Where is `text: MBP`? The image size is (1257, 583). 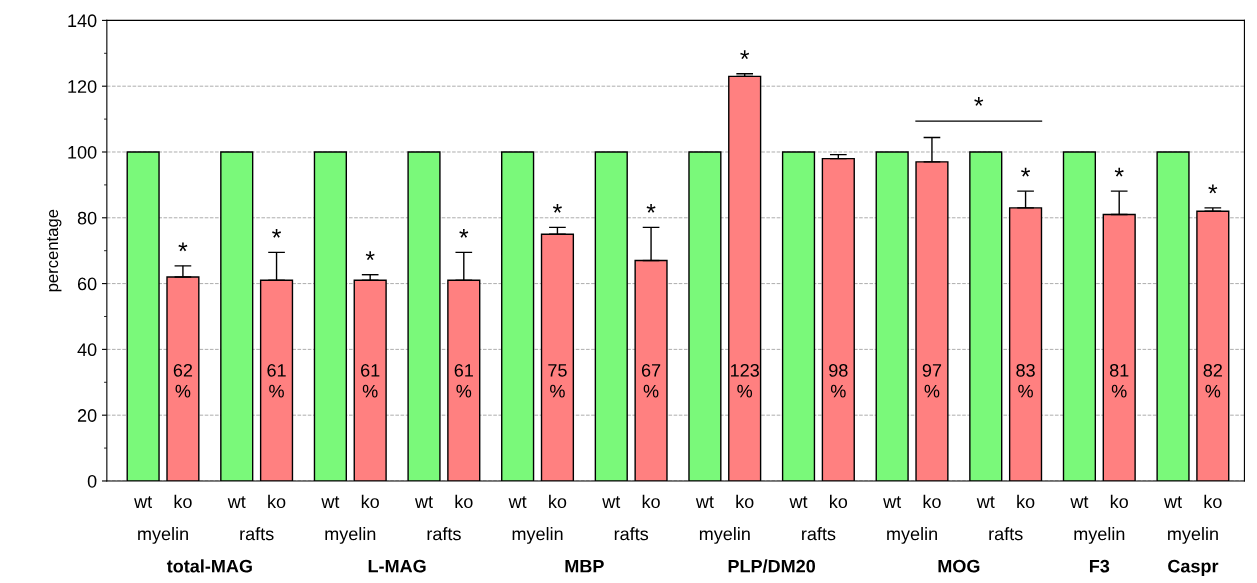
text: MBP is located at coordinates (584, 566).